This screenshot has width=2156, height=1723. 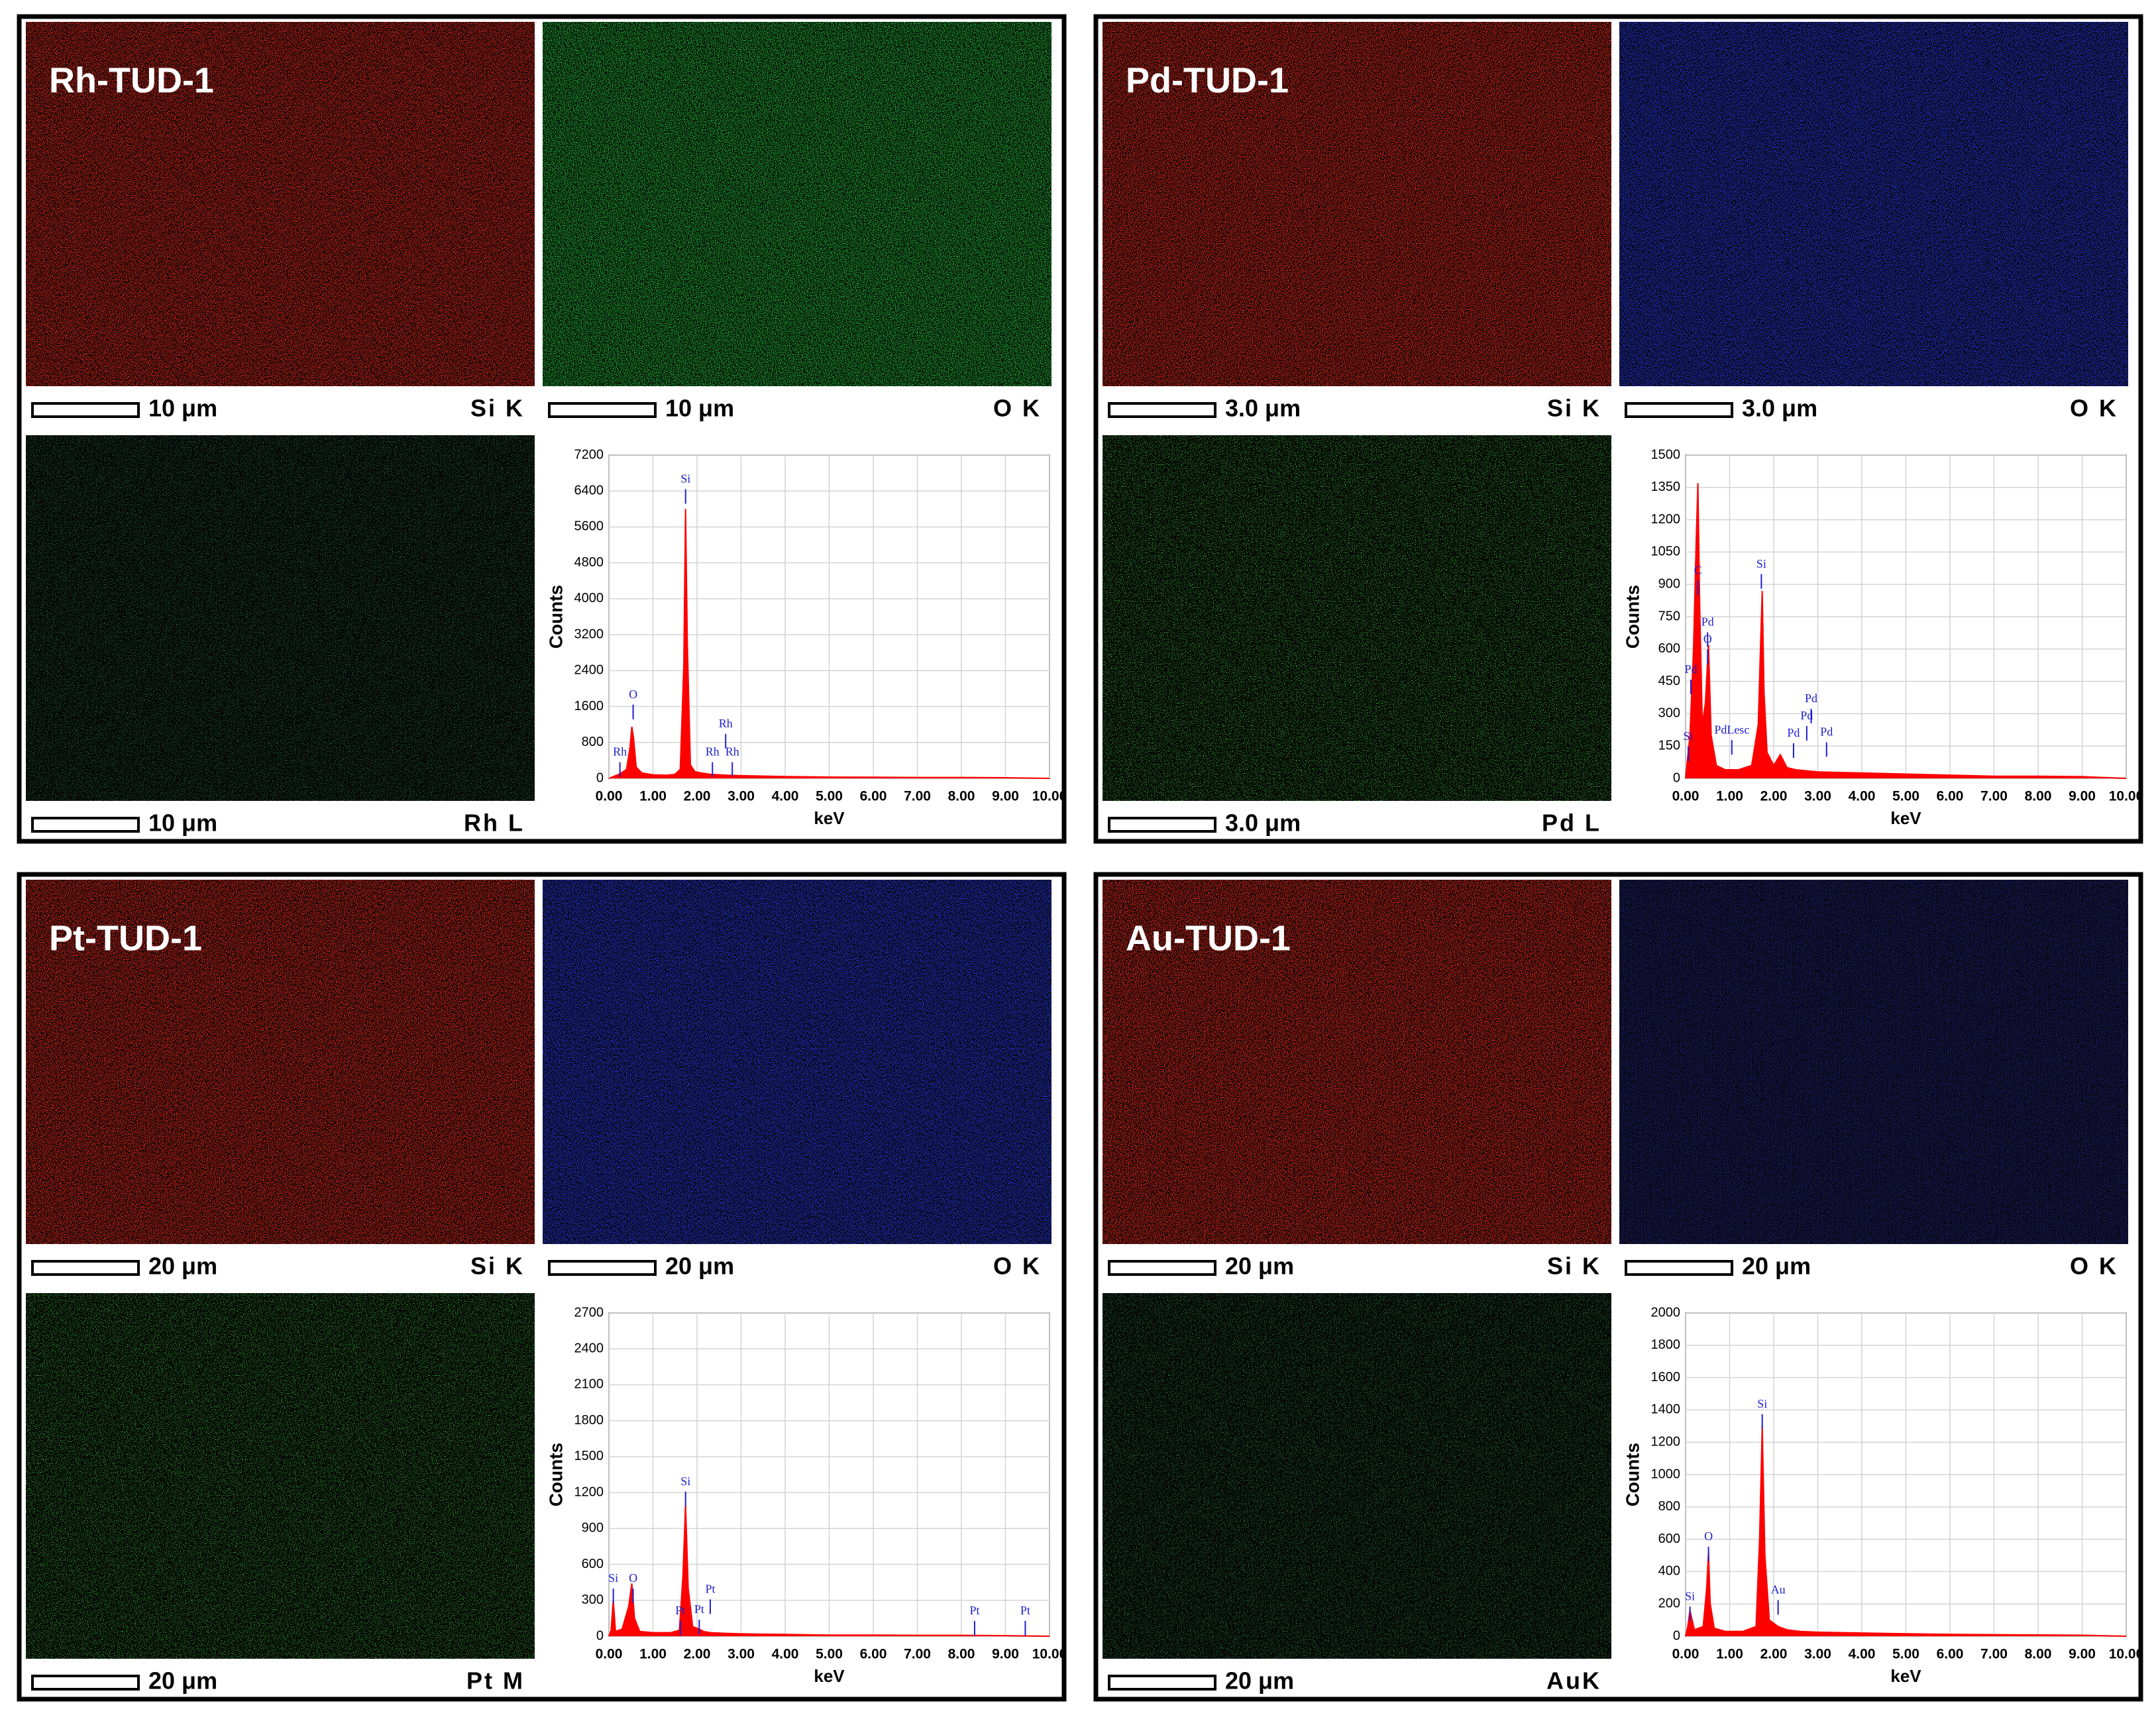 What do you see at coordinates (494, 823) in the screenshot?
I see `element-label: Rh L` at bounding box center [494, 823].